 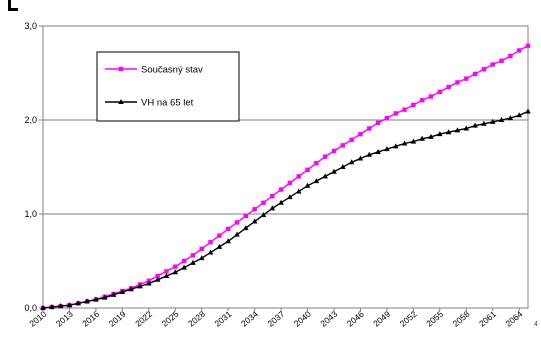 What do you see at coordinates (302, 319) in the screenshot?
I see `x-tick-label: 2040` at bounding box center [302, 319].